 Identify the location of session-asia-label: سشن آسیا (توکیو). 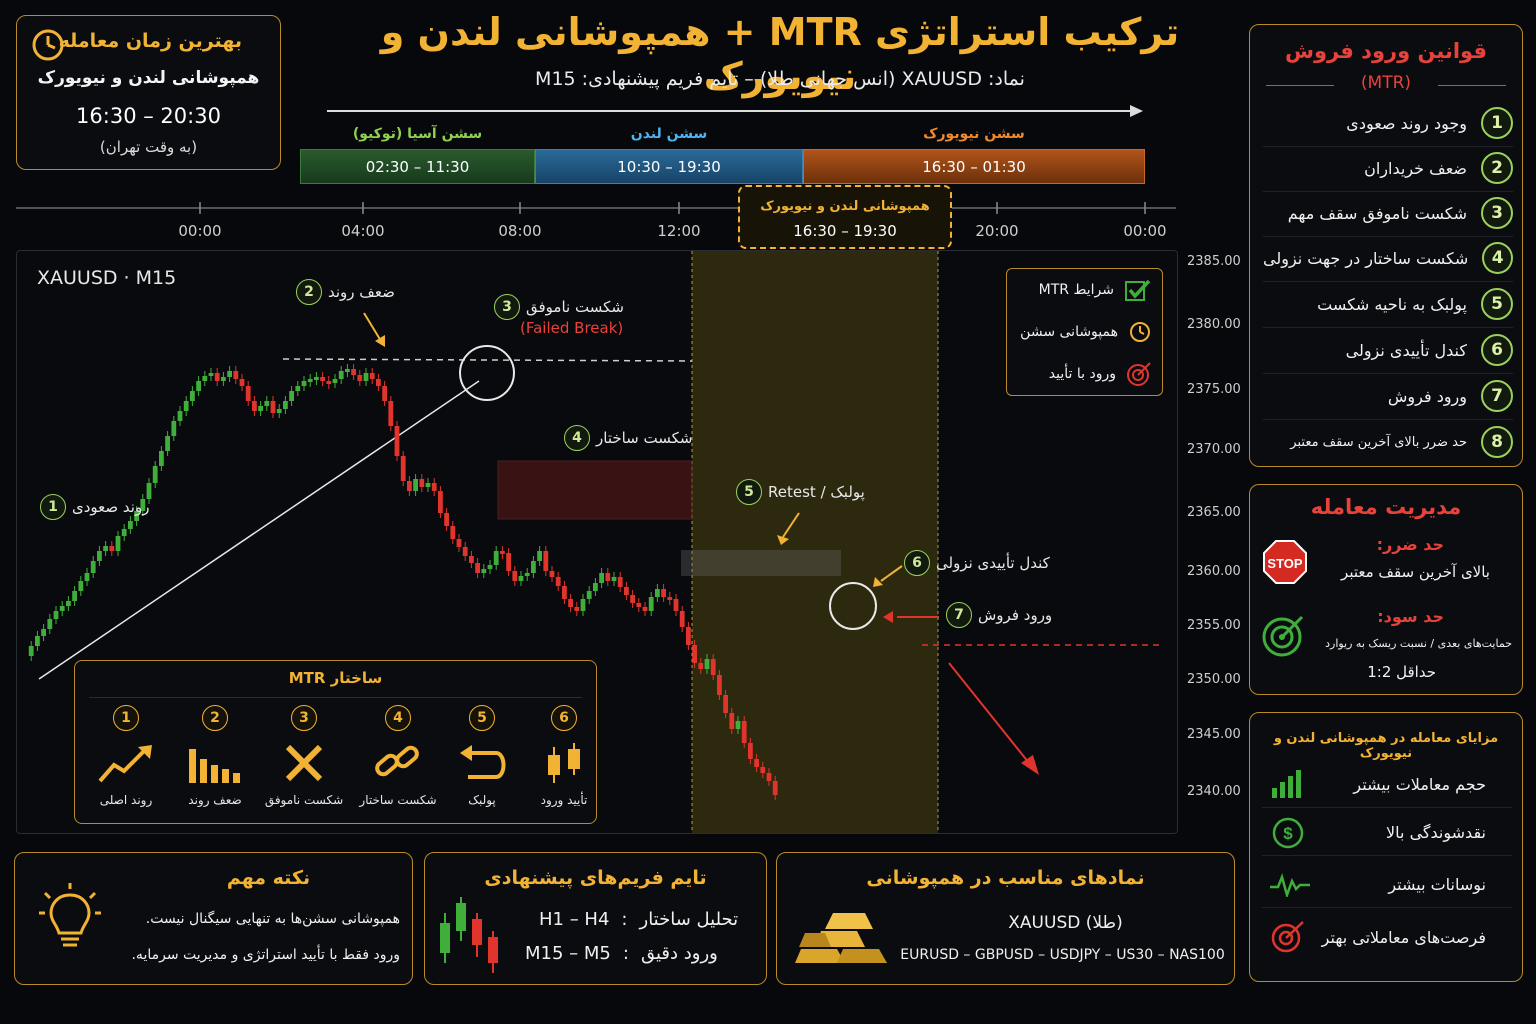
(417, 134).